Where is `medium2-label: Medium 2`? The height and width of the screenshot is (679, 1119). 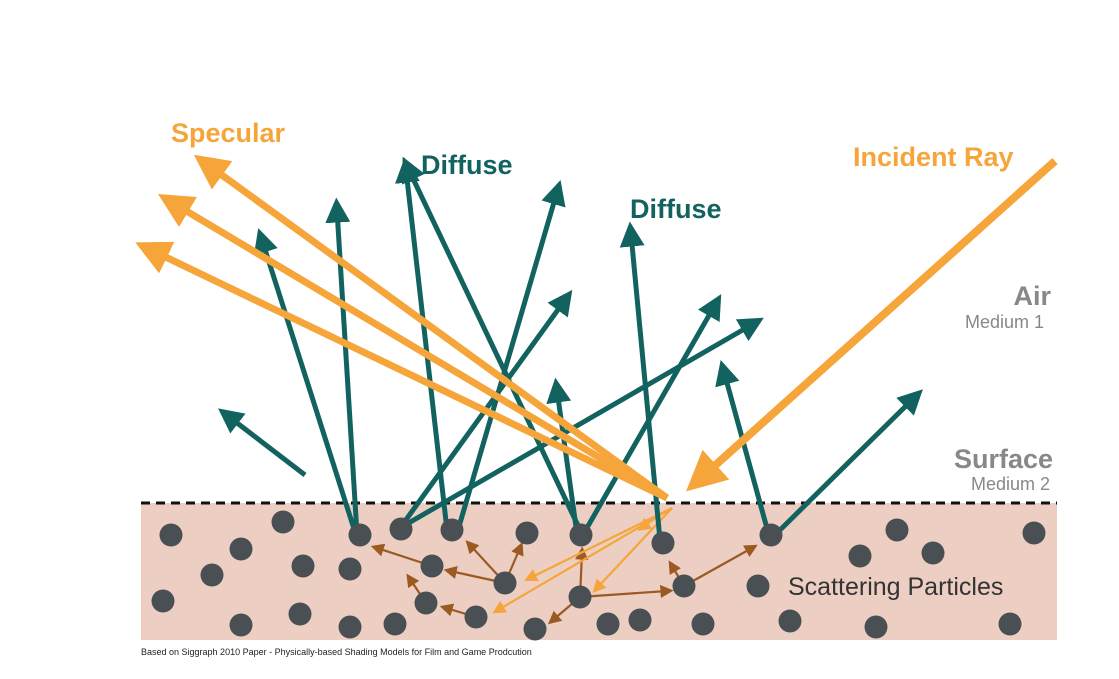
medium2-label: Medium 2 is located at coordinates (1010, 484).